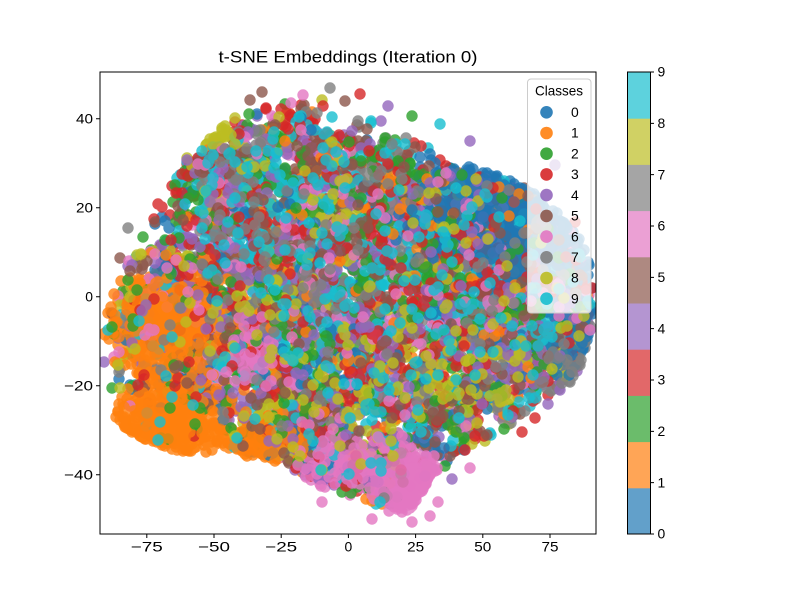  Describe the element at coordinates (415, 547) in the screenshot. I see `svg-text: 25` at that location.